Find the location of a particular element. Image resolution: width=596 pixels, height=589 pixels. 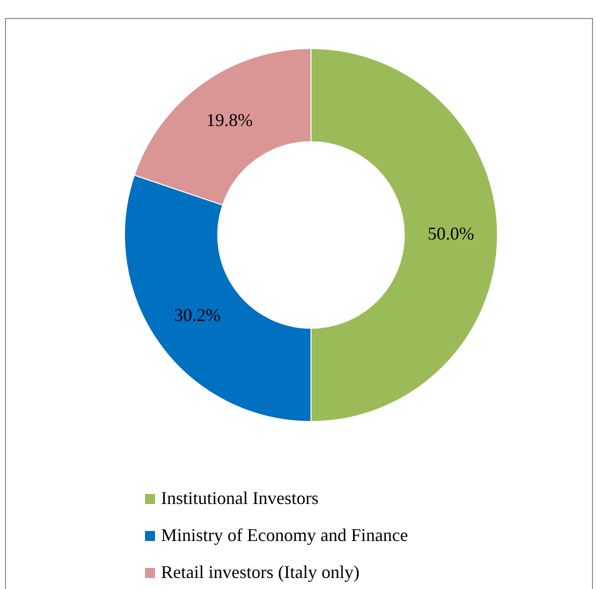

legend-label: Retail investors (Italy only) is located at coordinates (260, 572).